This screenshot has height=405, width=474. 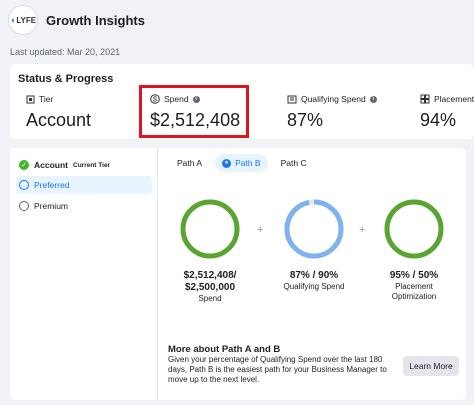 I want to click on more-about-title: More about Path A and B, so click(x=224, y=349).